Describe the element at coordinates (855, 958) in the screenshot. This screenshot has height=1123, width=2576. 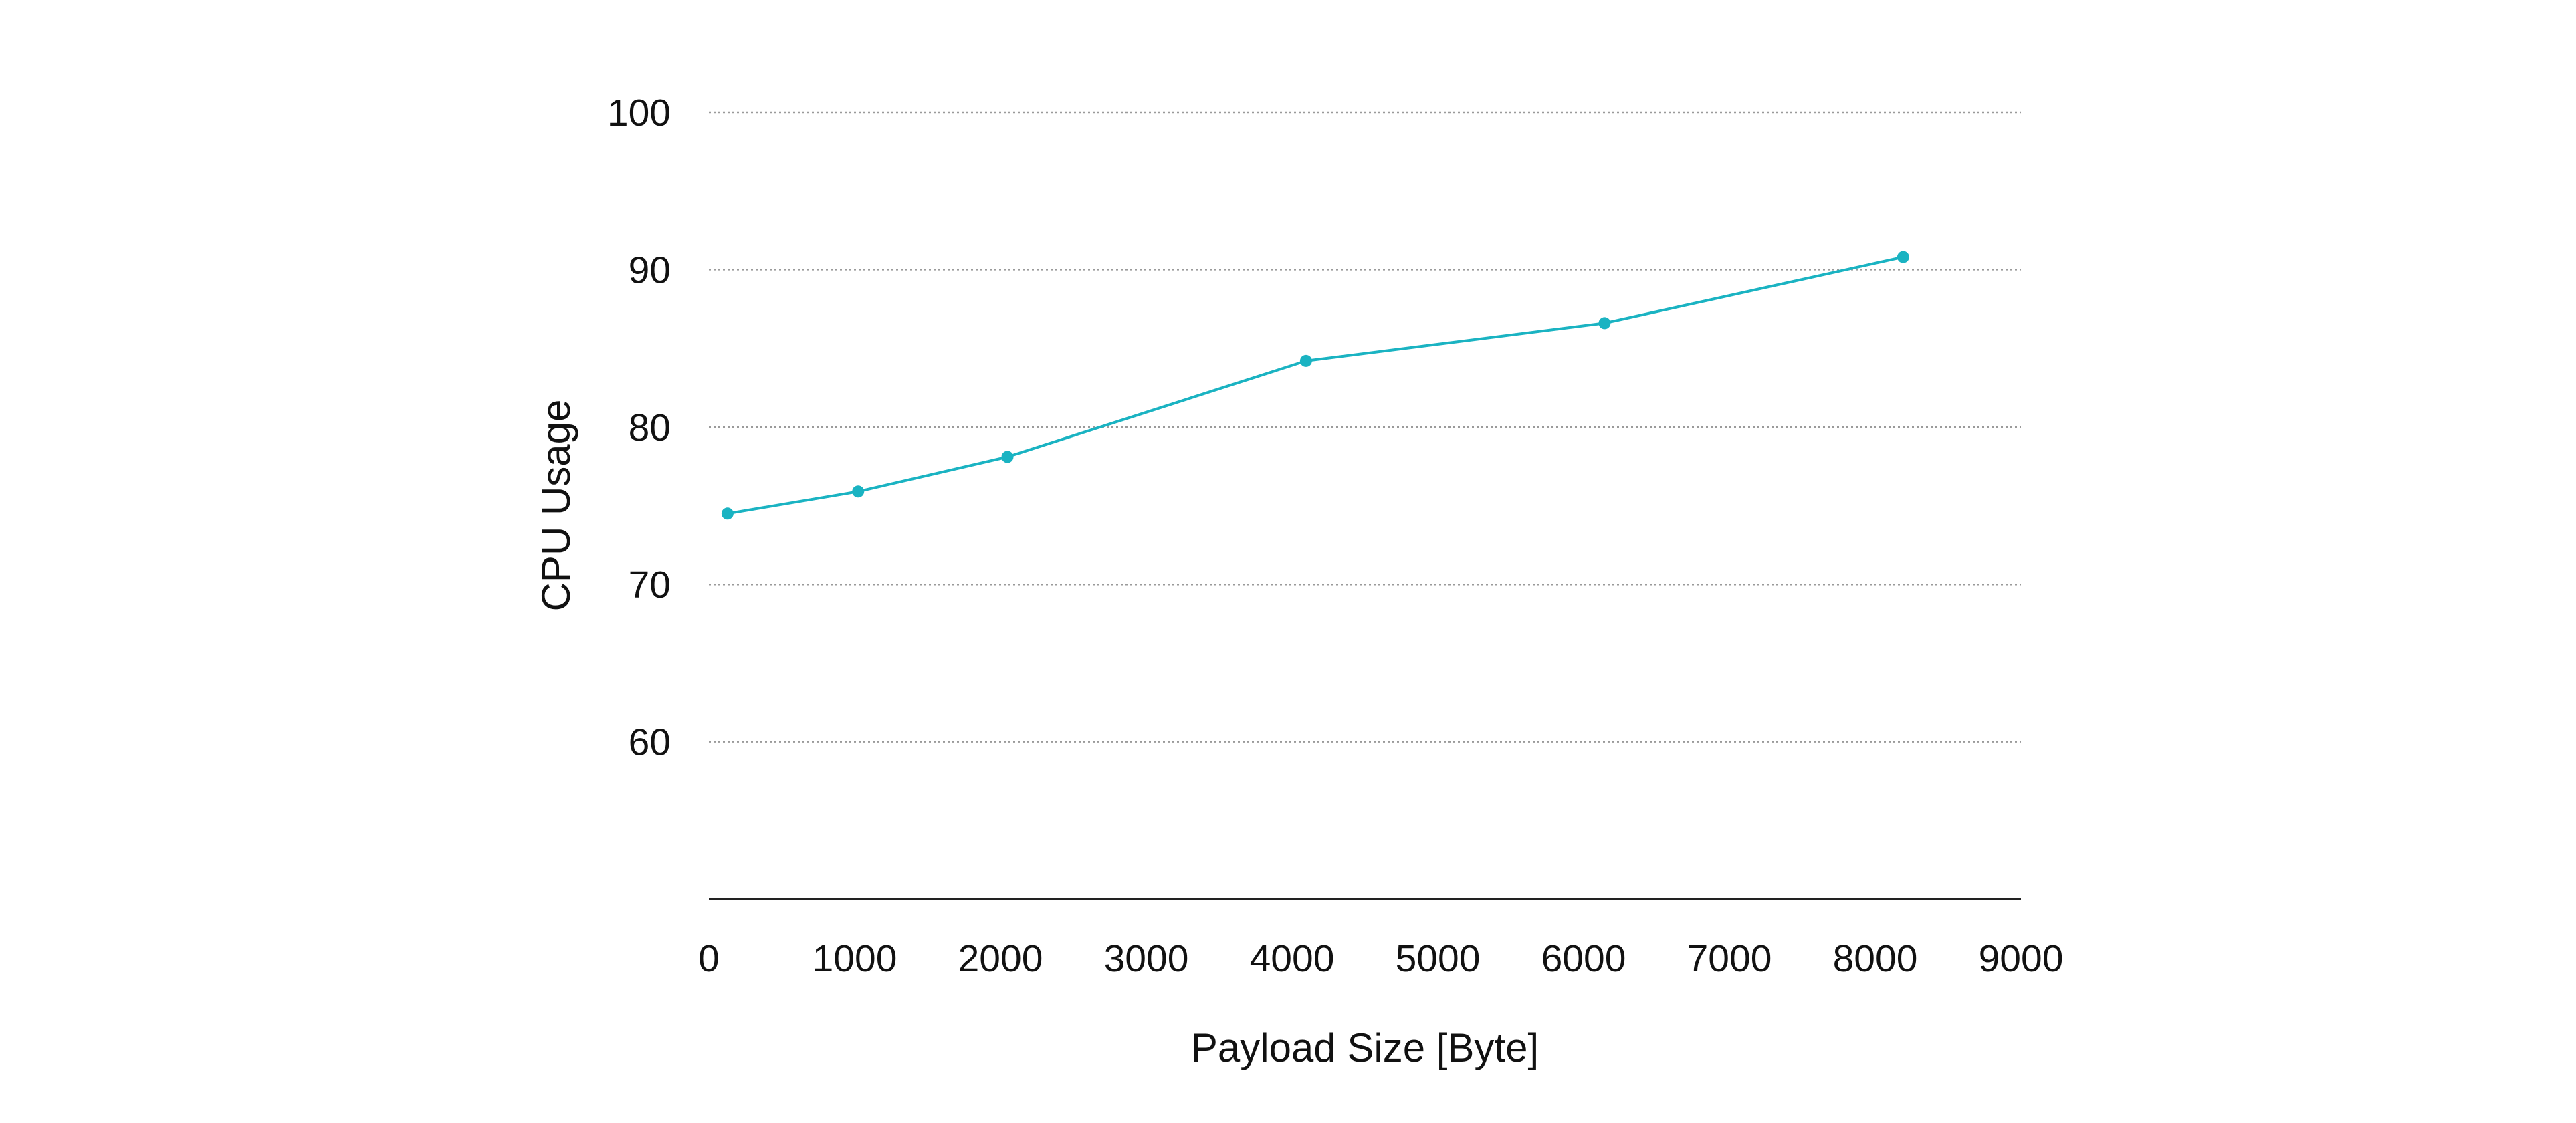
I see `x-tick-label: 1000` at that location.